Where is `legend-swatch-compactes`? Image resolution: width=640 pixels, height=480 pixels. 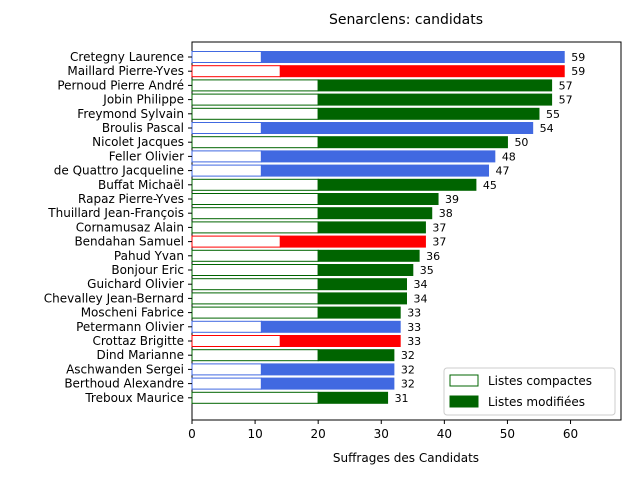
legend-swatch-compactes is located at coordinates (464, 380).